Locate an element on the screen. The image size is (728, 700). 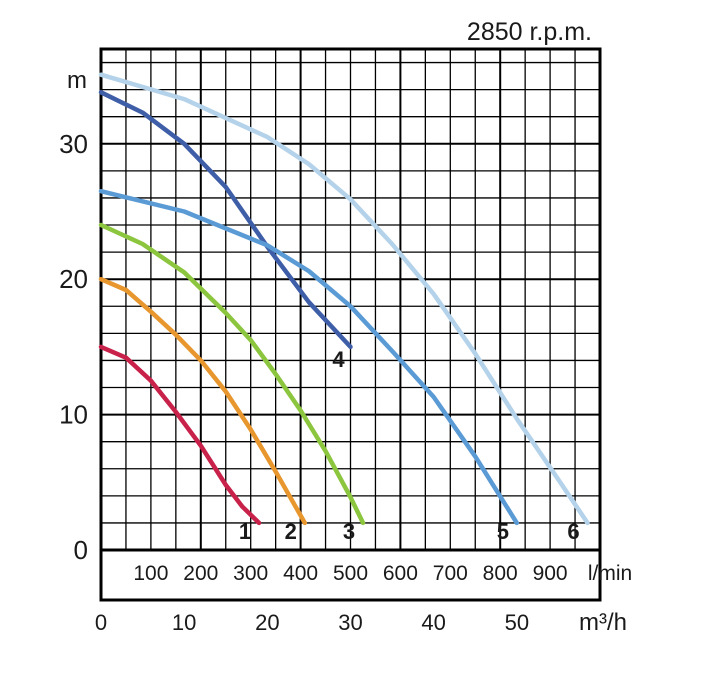
curve-label-1: 1 is located at coordinates (245, 531).